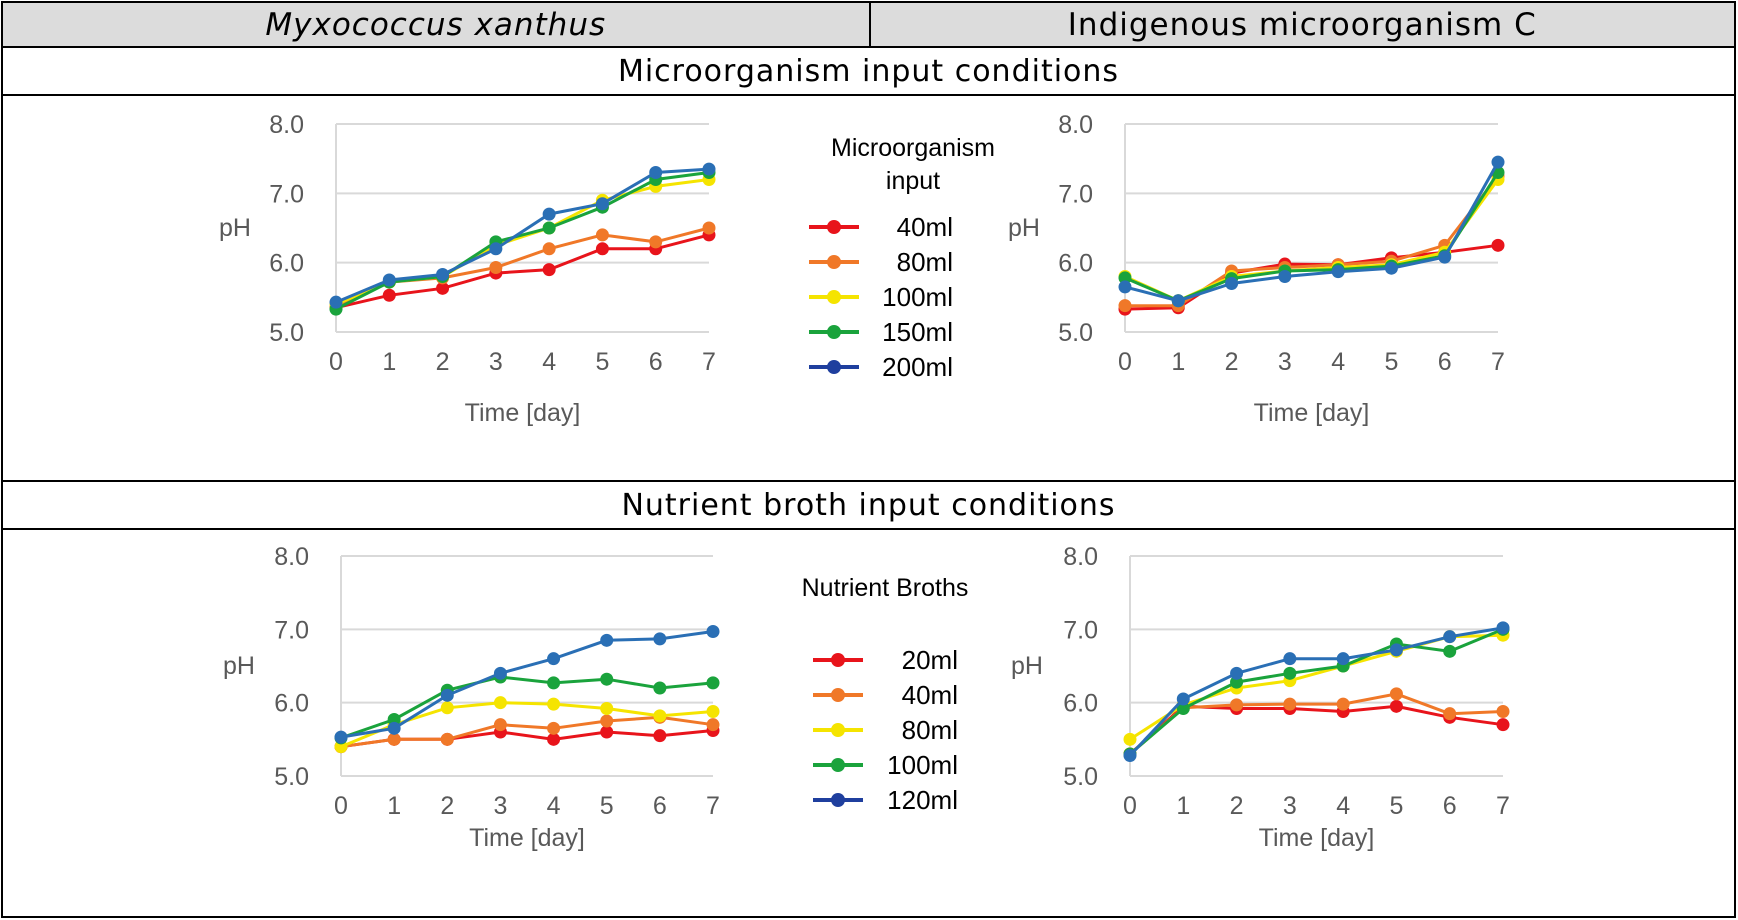 This screenshot has width=1738, height=920. Describe the element at coordinates (881, 332) in the screenshot. I see `legend-entry: 150ml` at that location.